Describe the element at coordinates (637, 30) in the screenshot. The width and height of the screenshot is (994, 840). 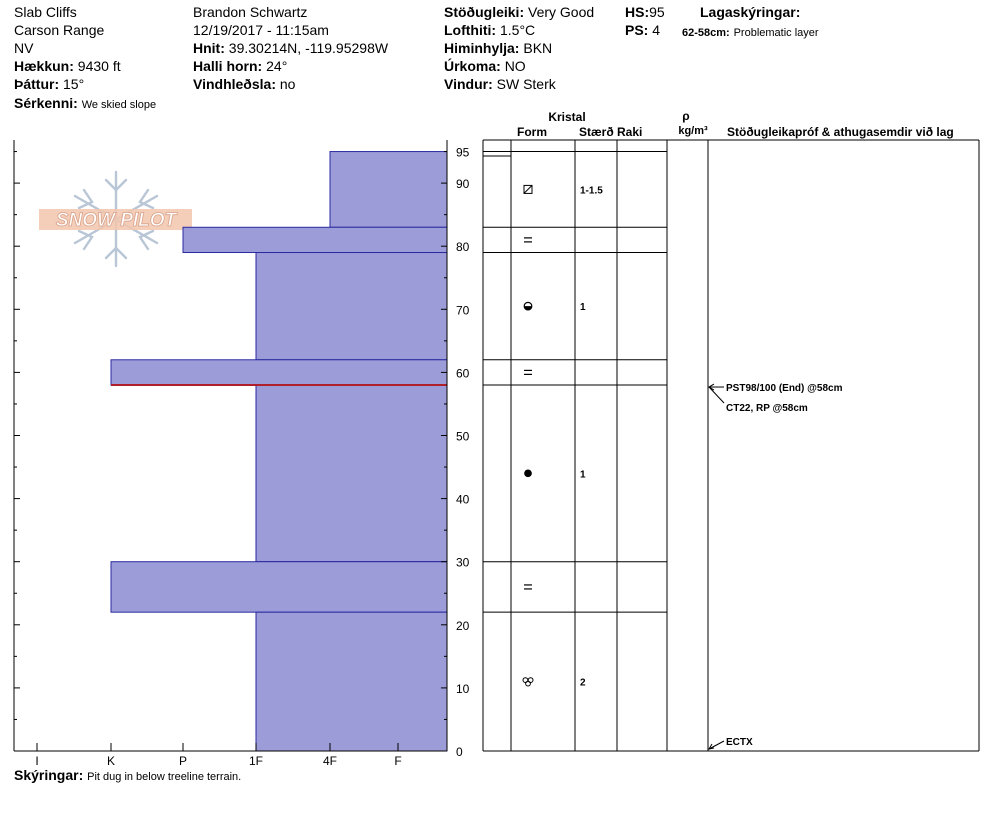
I see `pit-depth-label: PS:` at that location.